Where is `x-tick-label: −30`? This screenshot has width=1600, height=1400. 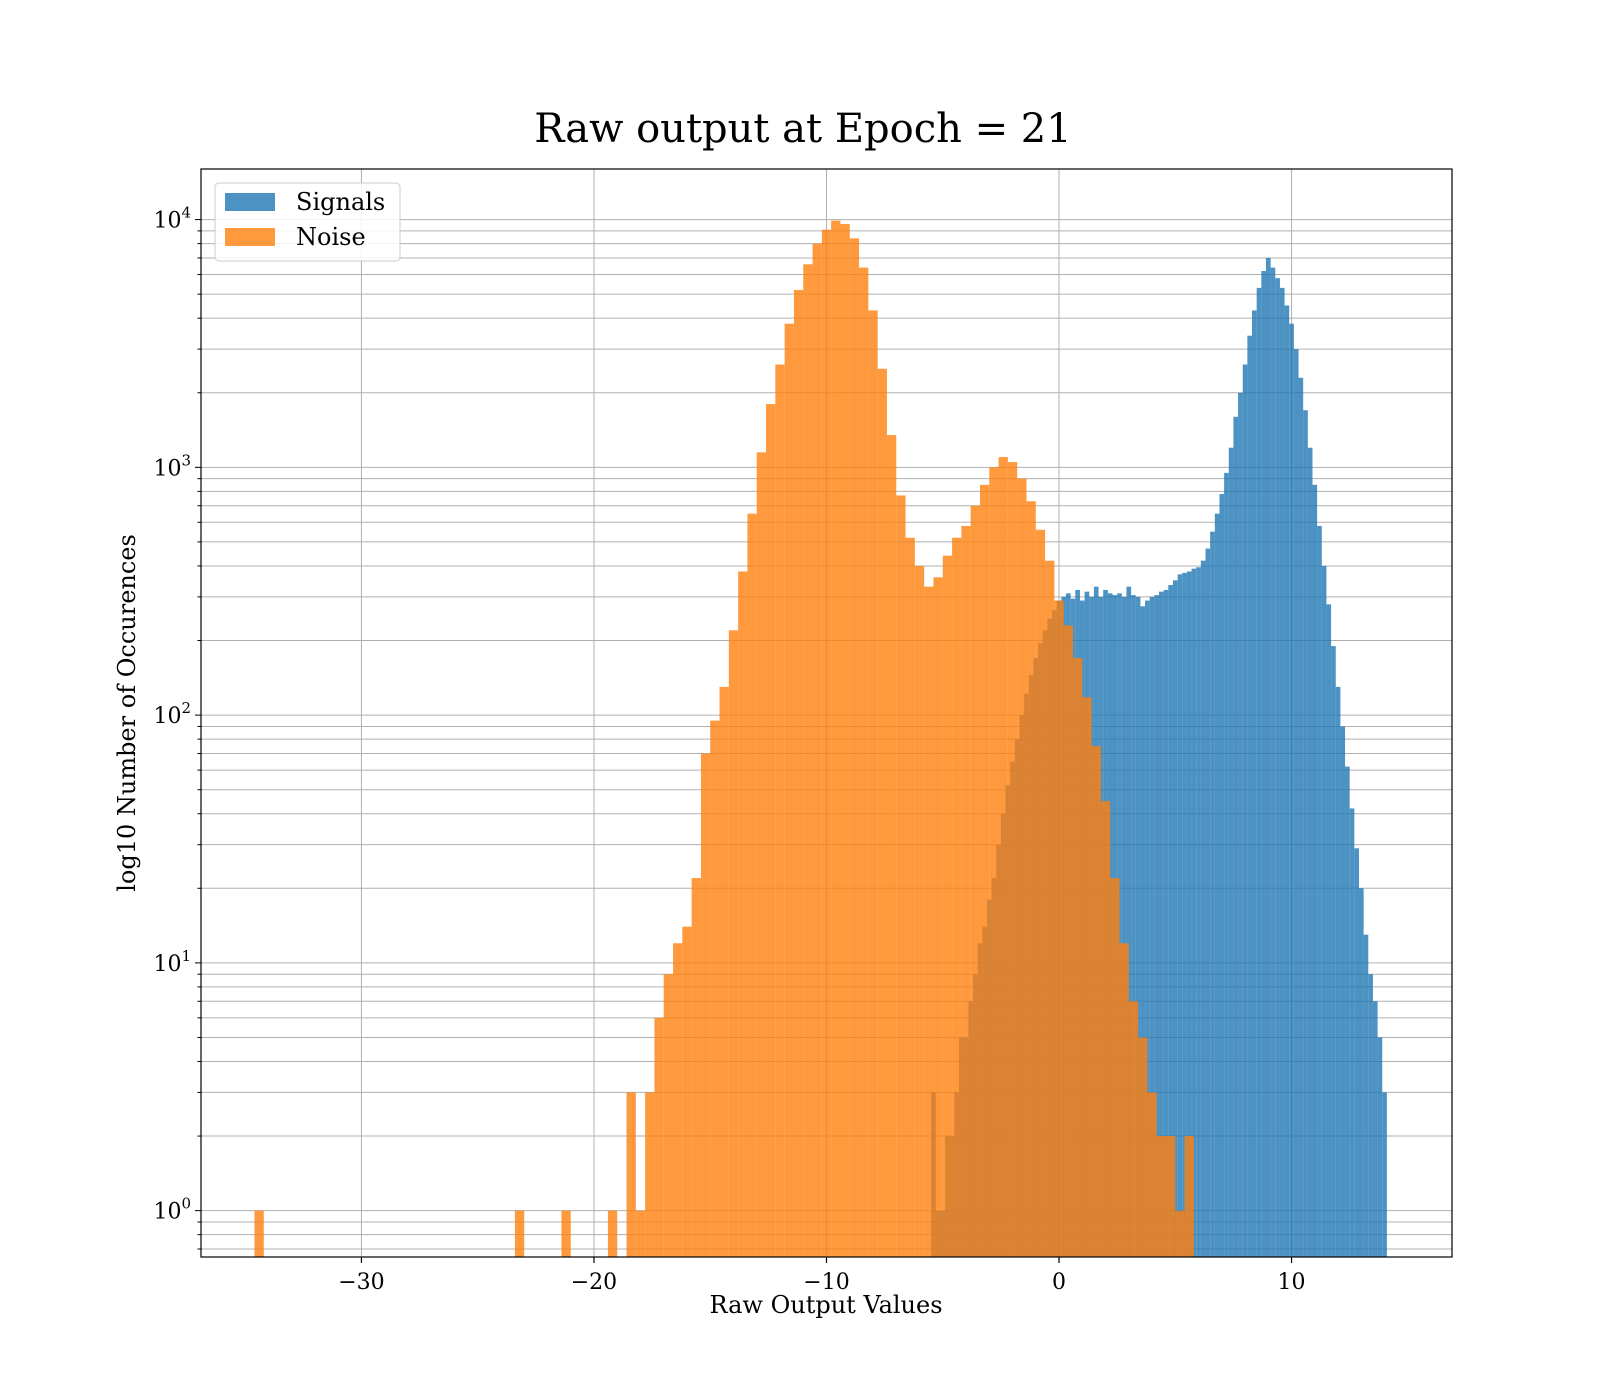 x-tick-label: −30 is located at coordinates (361, 1282).